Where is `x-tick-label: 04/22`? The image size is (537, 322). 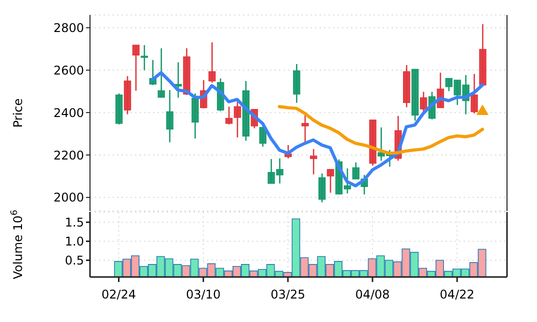 x-tick-label: 04/22 is located at coordinates (457, 295).